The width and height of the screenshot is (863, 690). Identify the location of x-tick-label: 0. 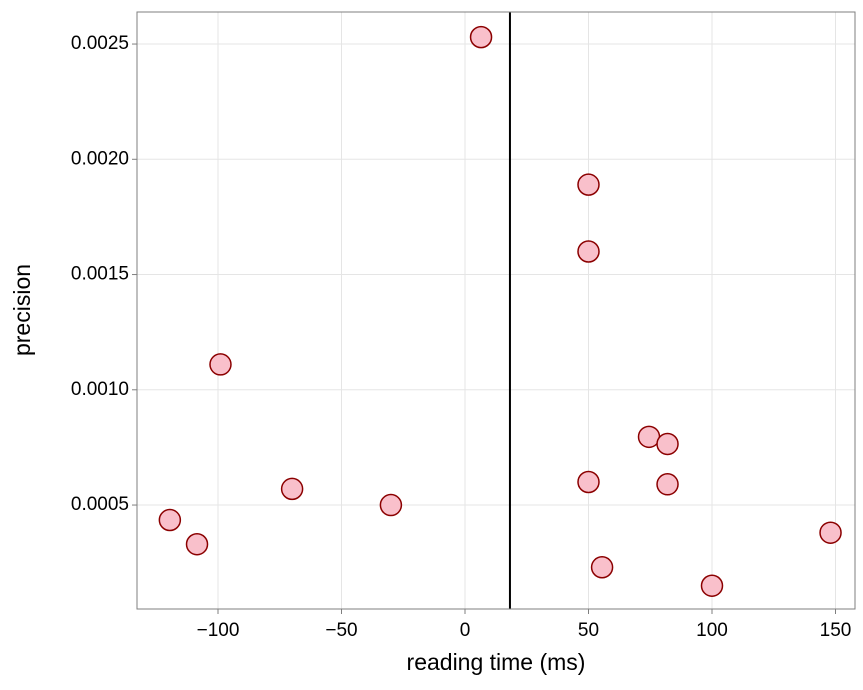
(465, 630).